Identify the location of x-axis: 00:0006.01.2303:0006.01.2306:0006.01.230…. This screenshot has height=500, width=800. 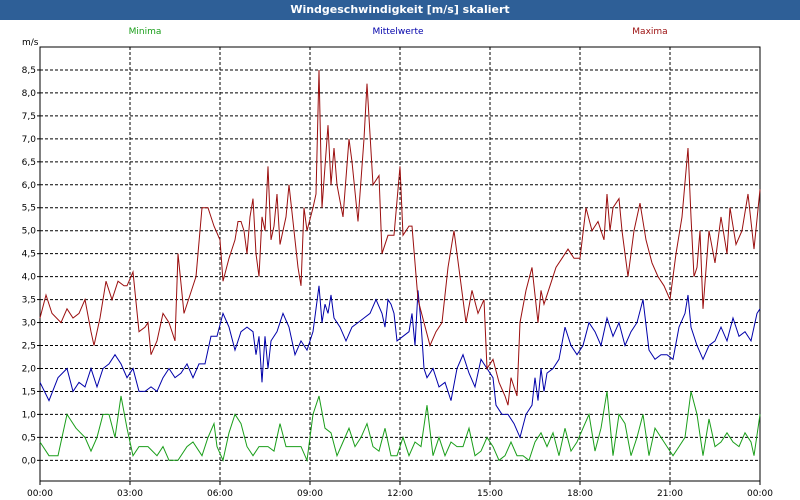
(400, 490).